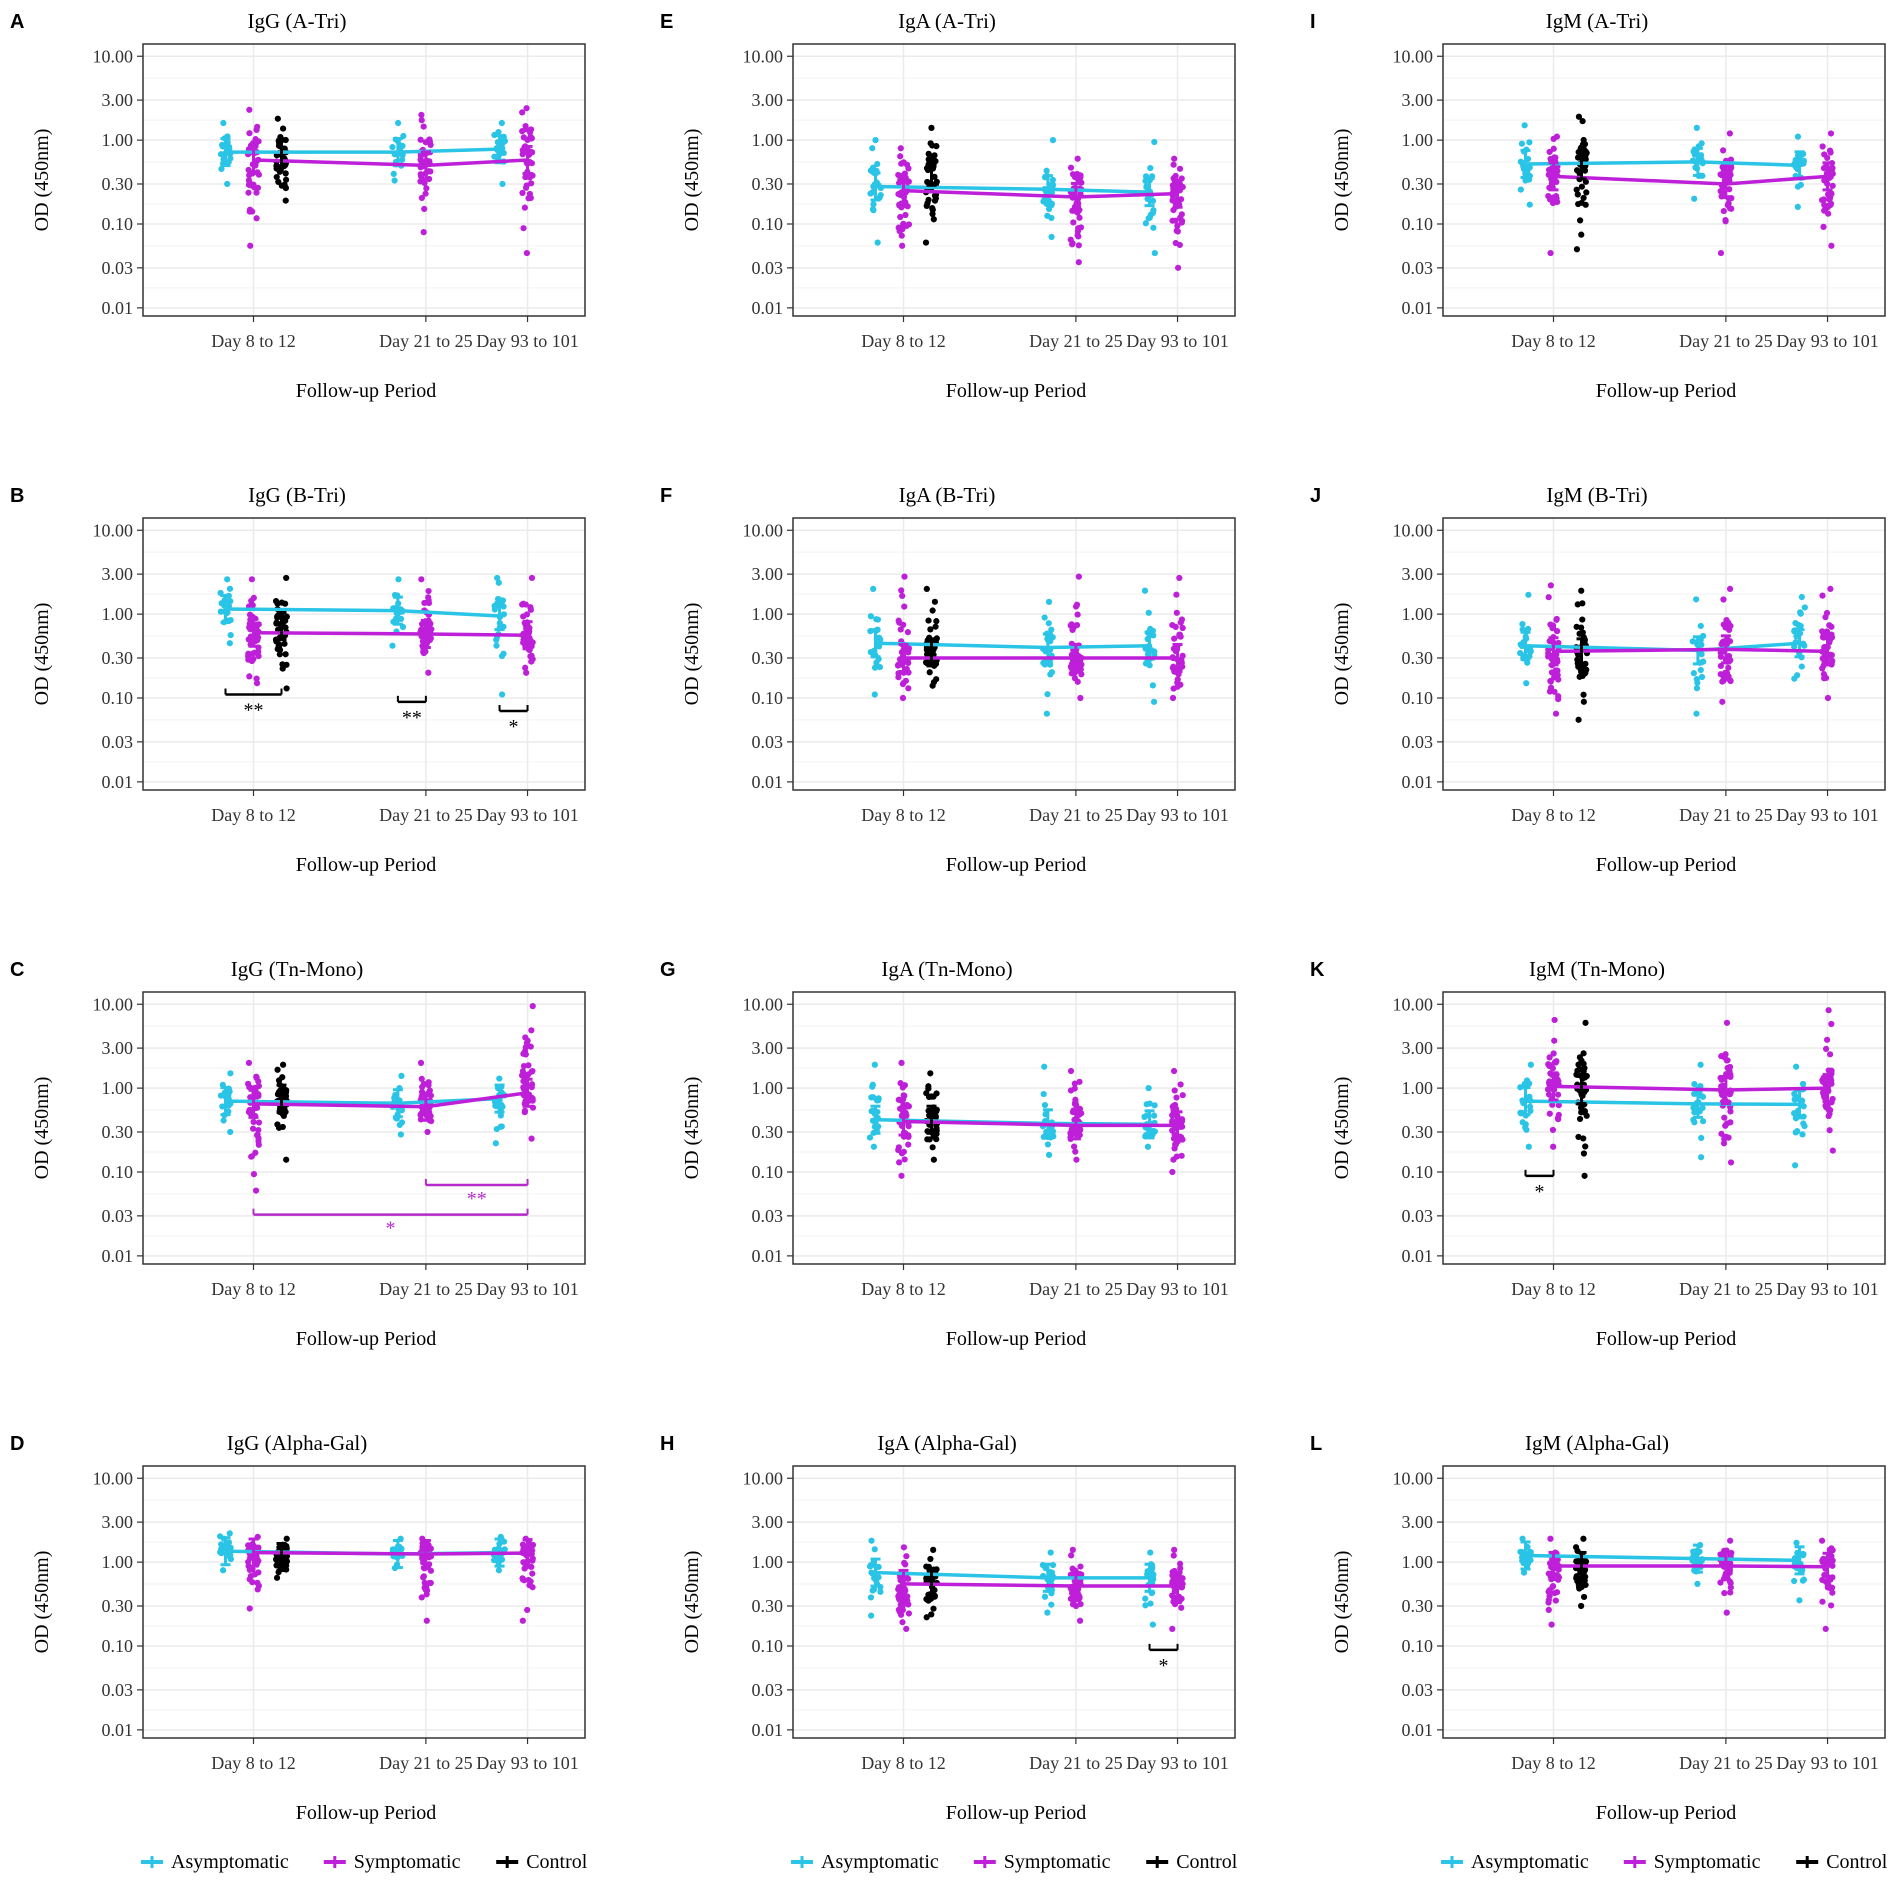  Describe the element at coordinates (1597, 969) in the screenshot. I see `panel-title: IgM (Tn-Mono)` at that location.